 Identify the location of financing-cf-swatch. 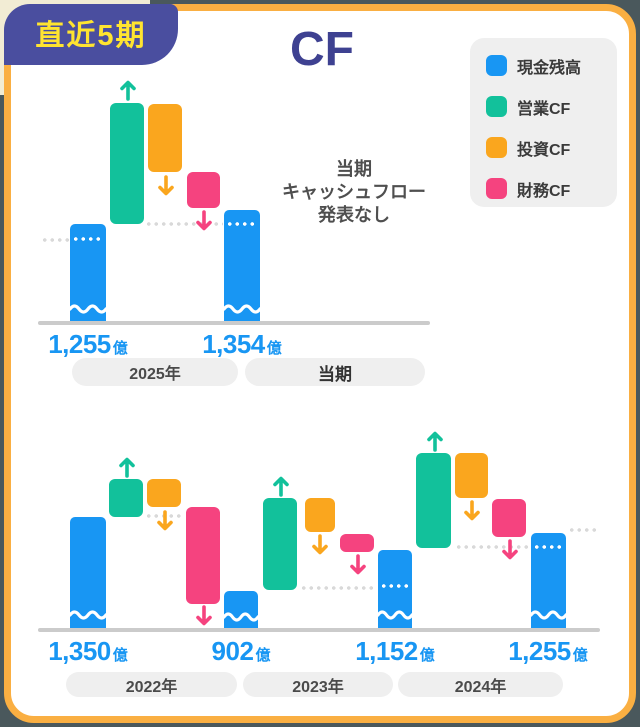
(496, 188).